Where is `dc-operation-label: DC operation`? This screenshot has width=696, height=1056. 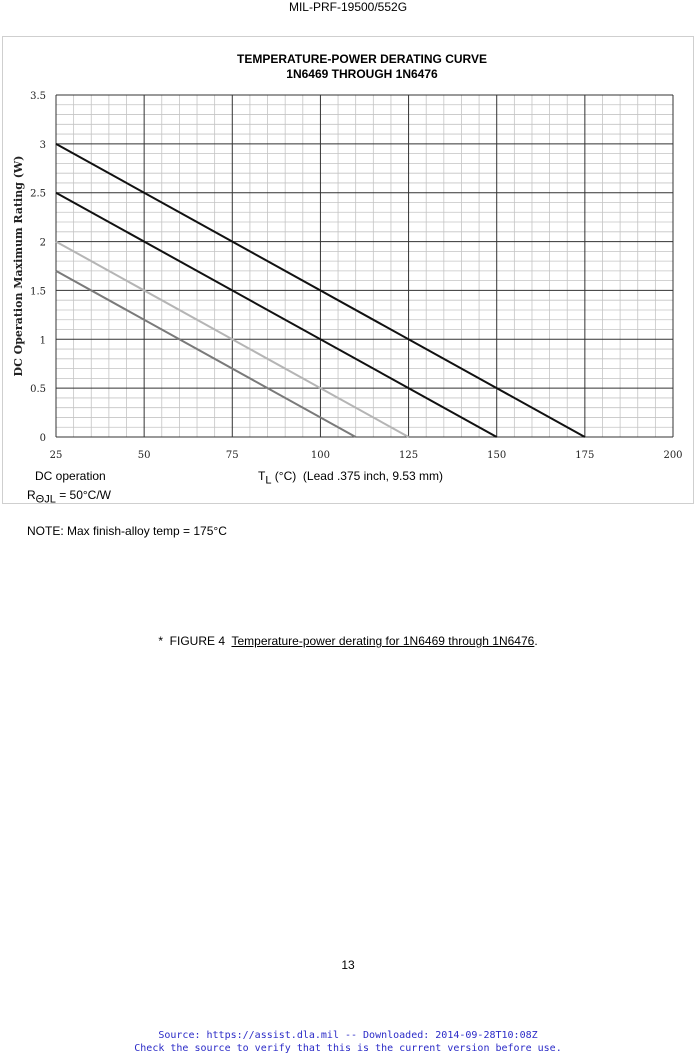
dc-operation-label: DC operation is located at coordinates (70, 476).